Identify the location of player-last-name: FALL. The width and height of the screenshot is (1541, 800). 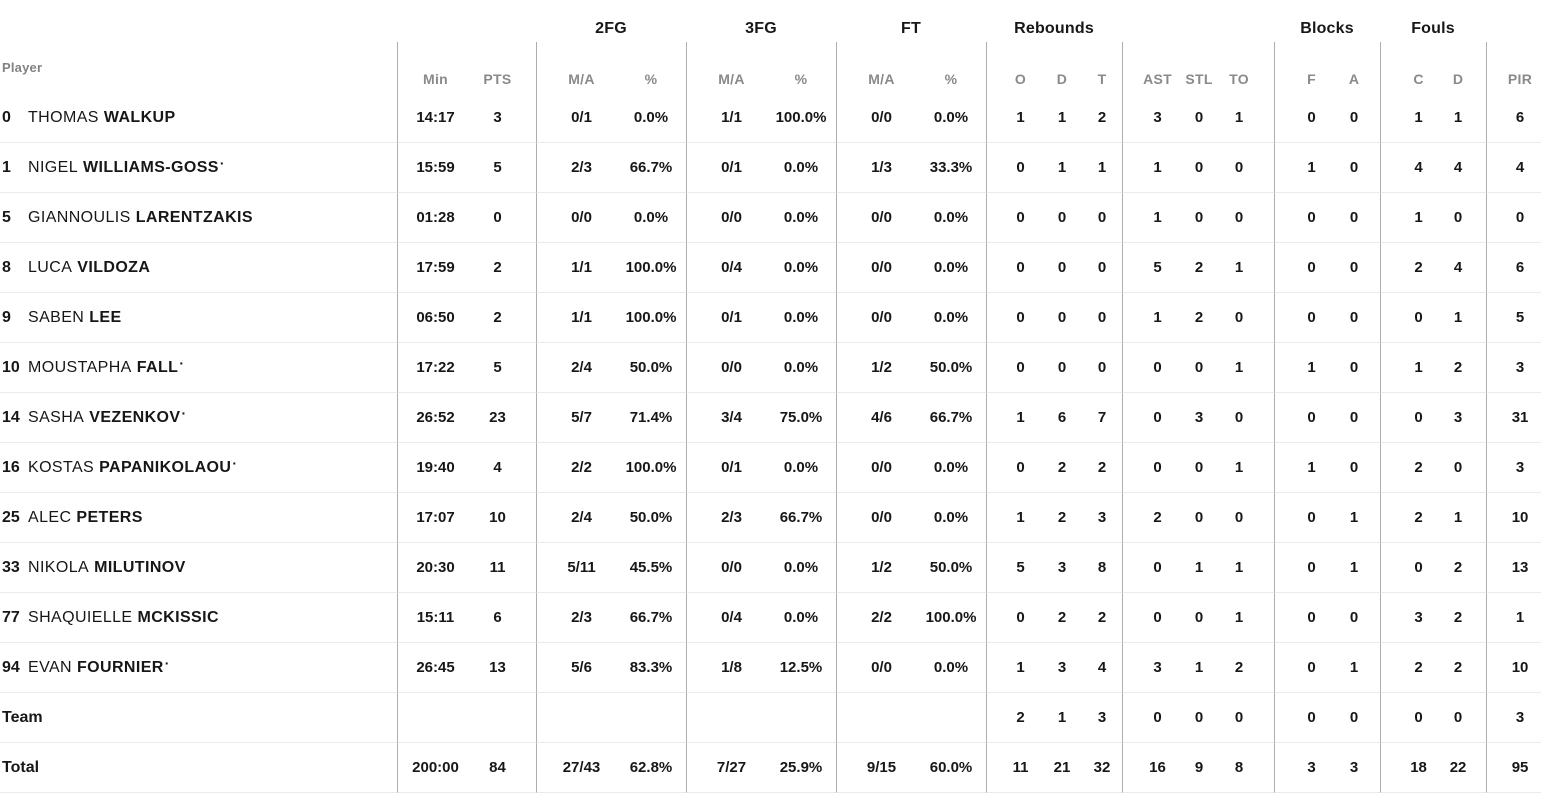
(157, 367).